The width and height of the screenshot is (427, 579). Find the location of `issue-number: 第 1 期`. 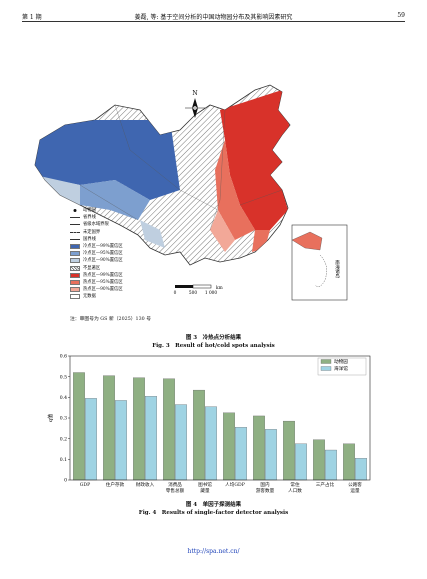

issue-number: 第 1 期 is located at coordinates (32, 17).